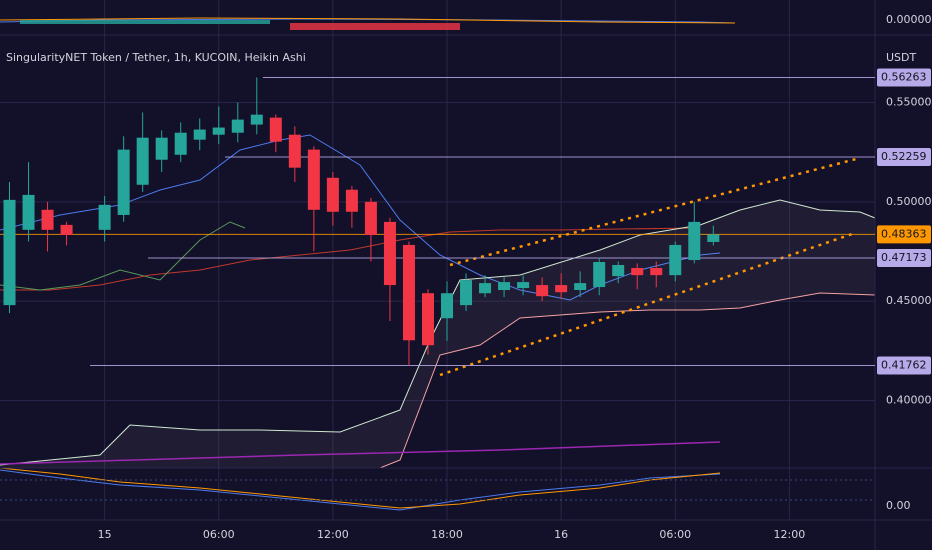 This screenshot has height=550, width=932. I want to click on long-moving-average, so click(360, 453).